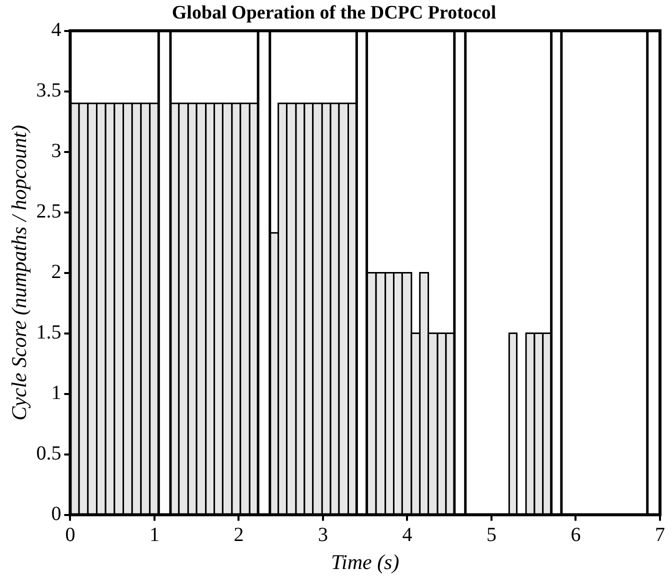  Describe the element at coordinates (49, 333) in the screenshot. I see `y-tick-label: 1.5` at that location.